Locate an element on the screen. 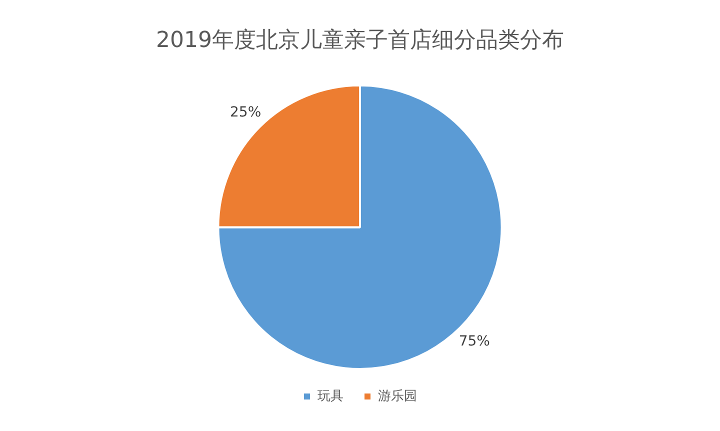  legend-label: 玩具 is located at coordinates (331, 396).